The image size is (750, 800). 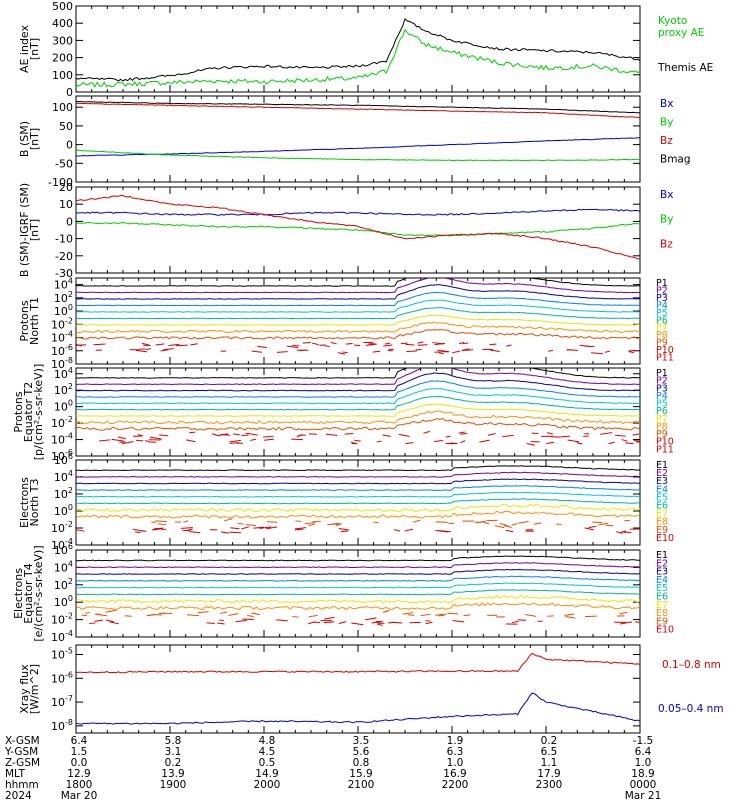 What do you see at coordinates (62, 363) in the screenshot?
I see `y-tick-label: 10⁻⁸` at bounding box center [62, 363].